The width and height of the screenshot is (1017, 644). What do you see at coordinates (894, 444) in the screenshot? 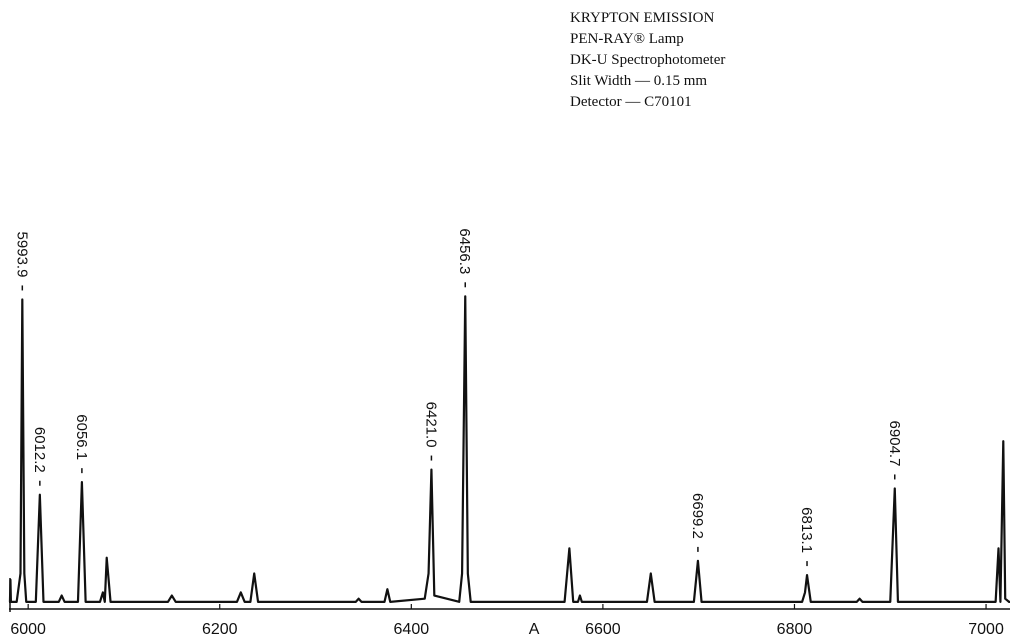
I see `peak-label: 6904.7` at bounding box center [894, 444].